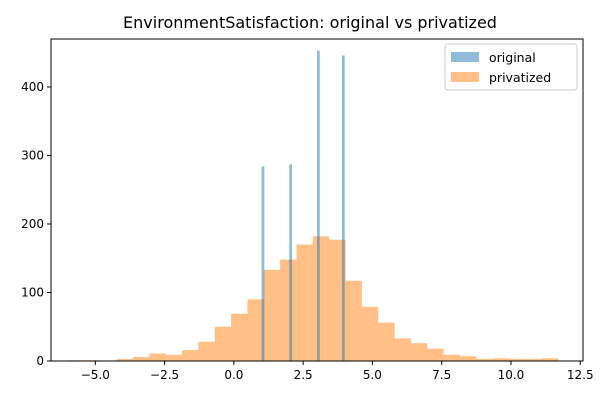 The height and width of the screenshot is (400, 600). I want to click on legend-label-privatized: privatized, so click(520, 77).